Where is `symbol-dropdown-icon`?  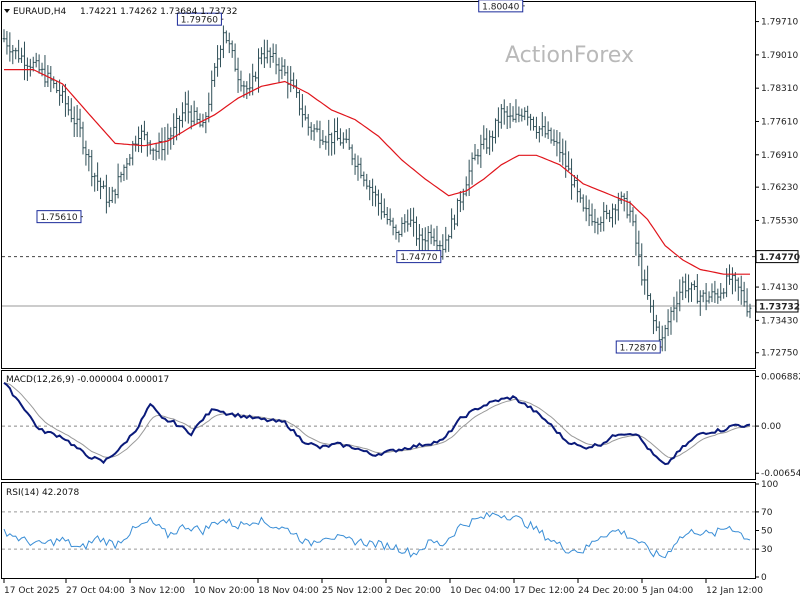 symbol-dropdown-icon is located at coordinates (7, 11).